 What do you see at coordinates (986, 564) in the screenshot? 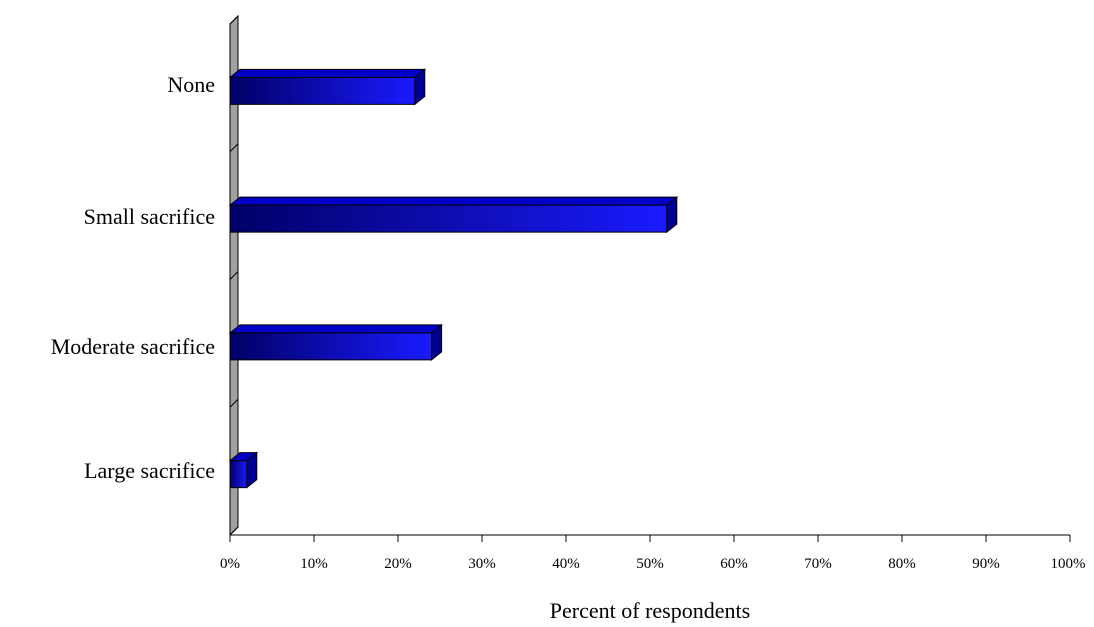
I see `x-tick-label: 90%` at bounding box center [986, 564].